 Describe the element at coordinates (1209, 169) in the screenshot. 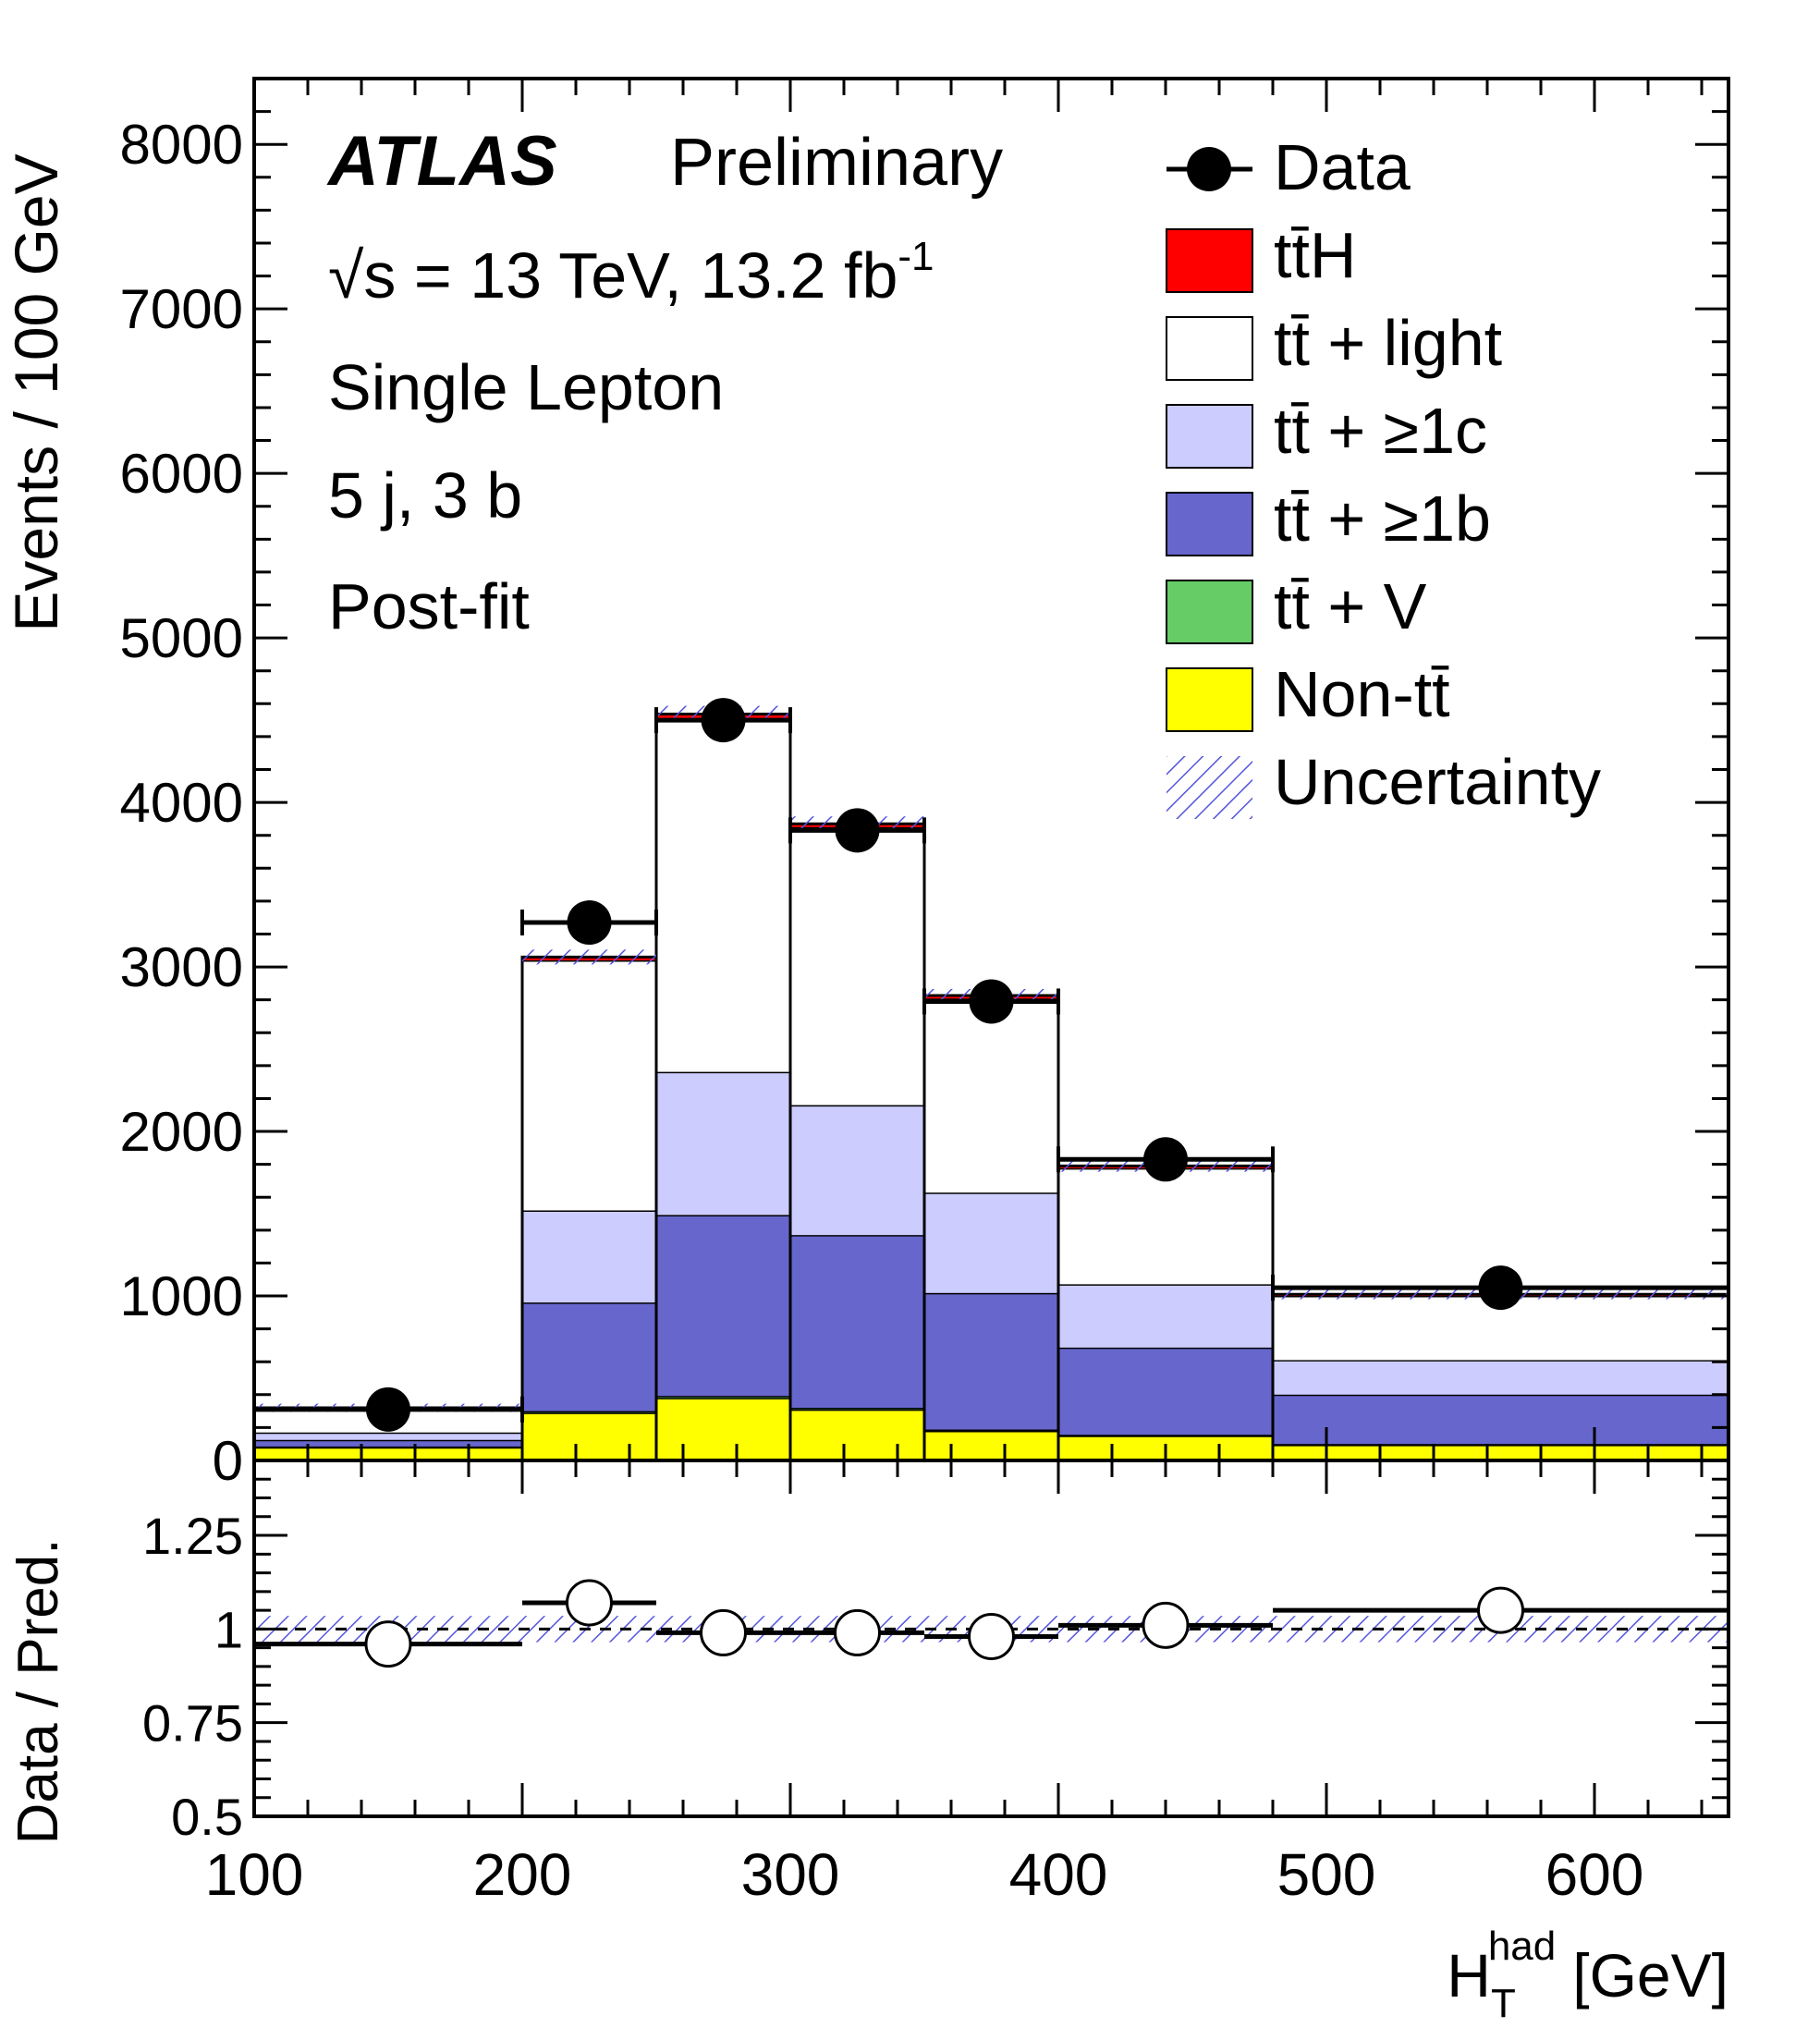

I see `legend-data-marker` at that location.